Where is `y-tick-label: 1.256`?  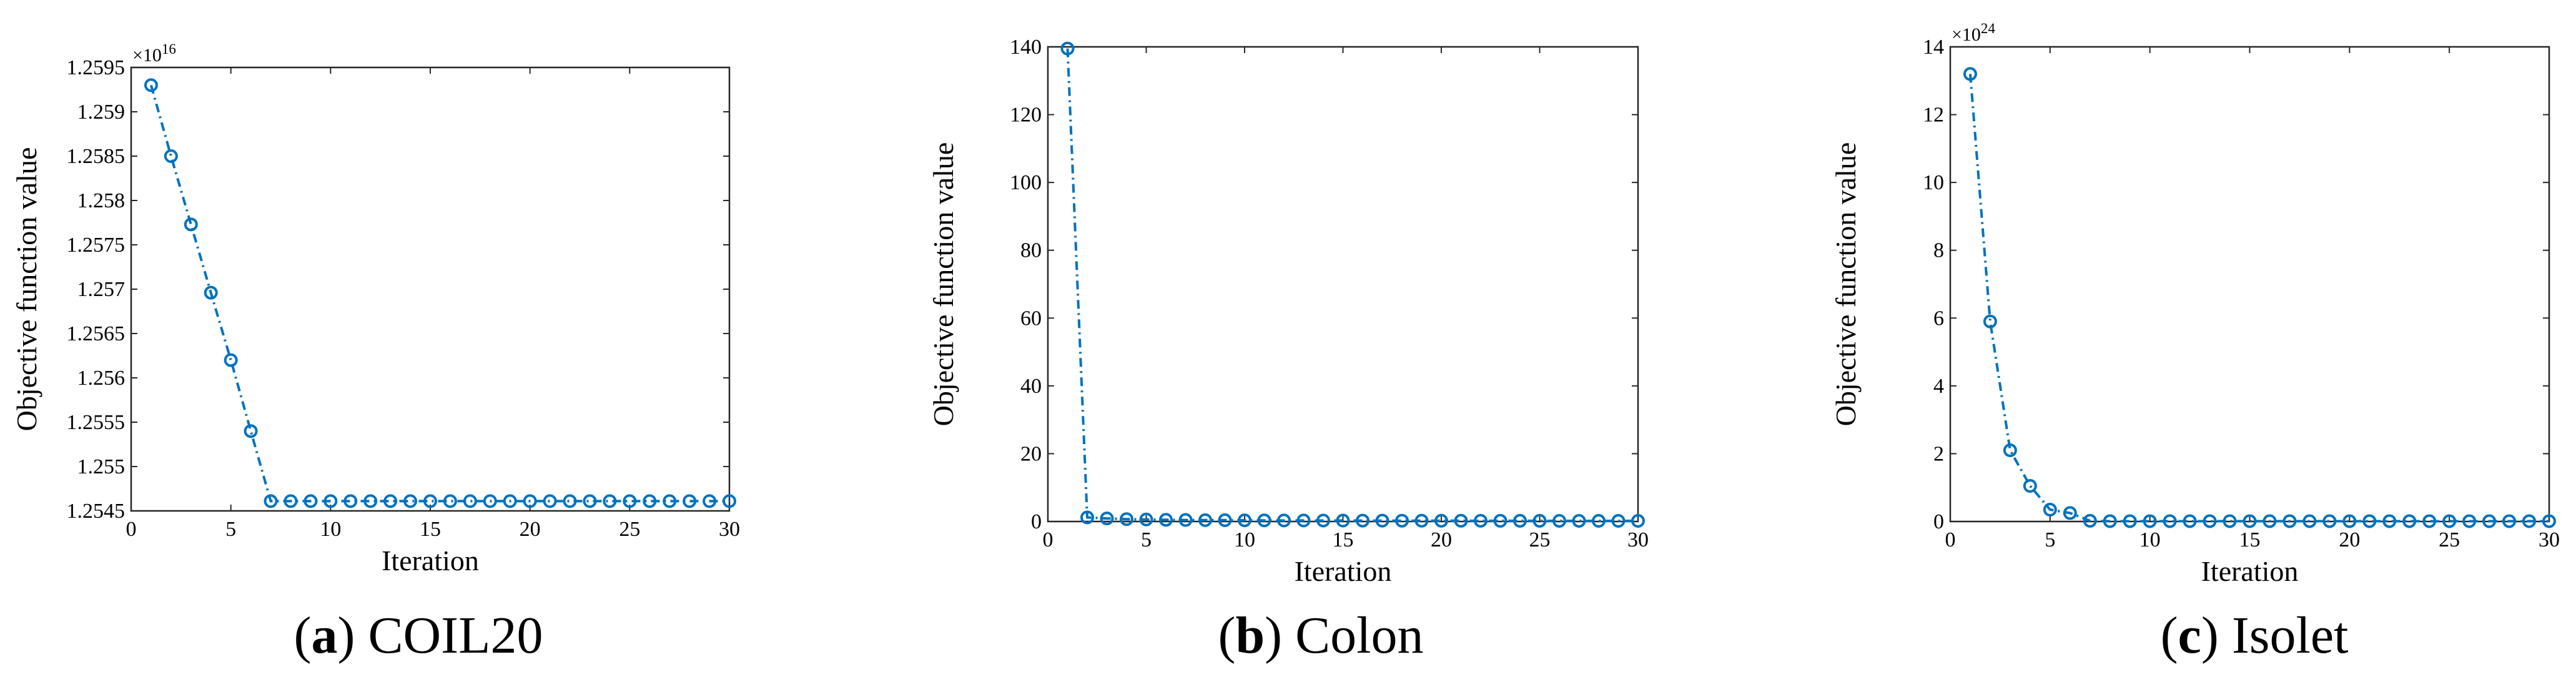
y-tick-label: 1.256 is located at coordinates (101, 378).